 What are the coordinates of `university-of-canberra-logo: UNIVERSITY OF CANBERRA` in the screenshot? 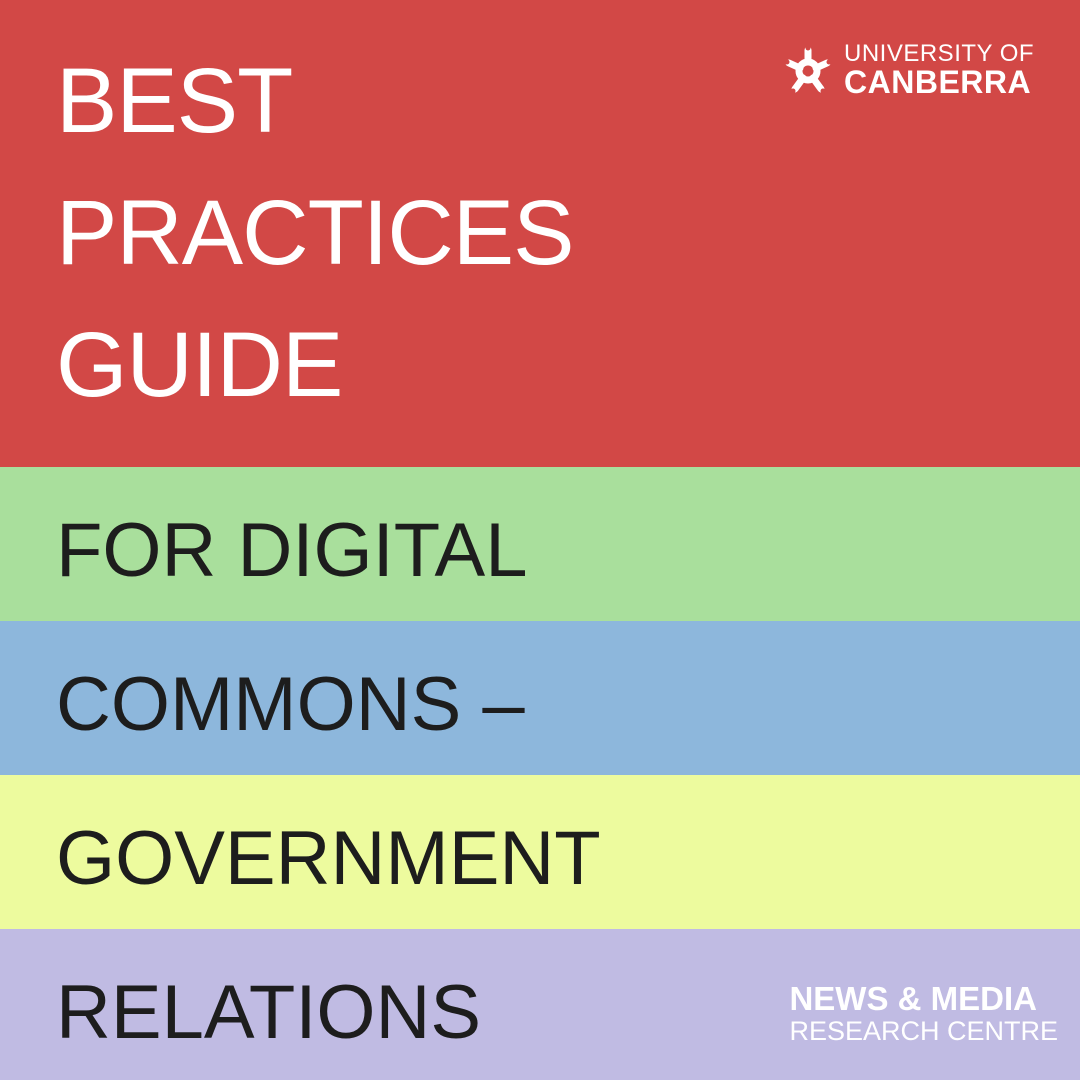 It's located at (908, 70).